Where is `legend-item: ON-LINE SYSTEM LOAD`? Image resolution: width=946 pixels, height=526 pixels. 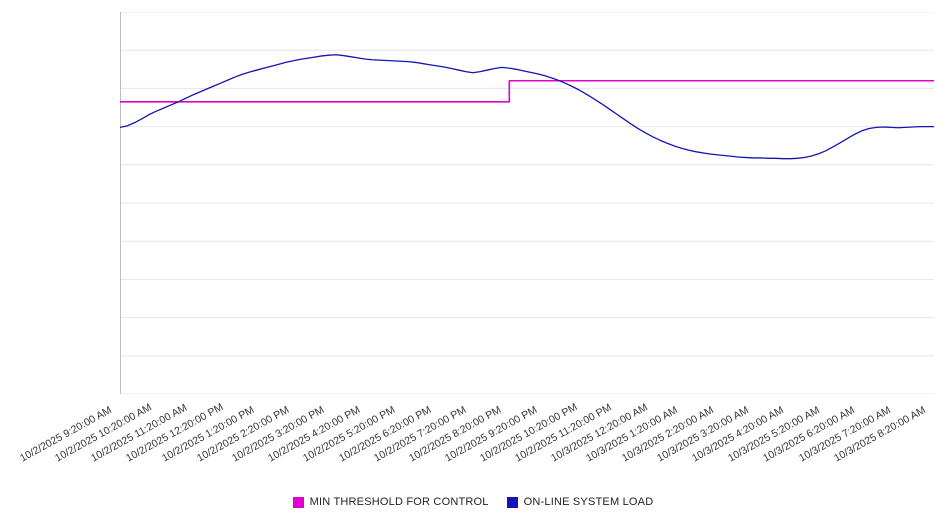 legend-item: ON-LINE SYSTEM LOAD is located at coordinates (580, 502).